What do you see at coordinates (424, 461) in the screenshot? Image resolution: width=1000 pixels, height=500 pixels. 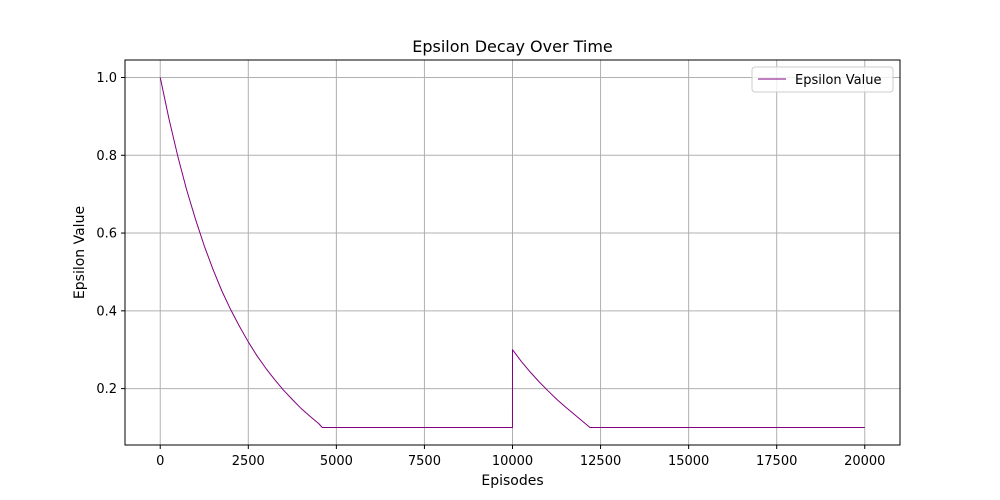 I see `x-tick-label: 7500` at bounding box center [424, 461].